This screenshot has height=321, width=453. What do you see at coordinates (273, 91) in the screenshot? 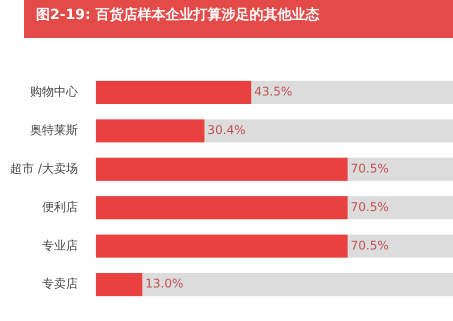
I see `data-label: 43.5%` at bounding box center [273, 91].